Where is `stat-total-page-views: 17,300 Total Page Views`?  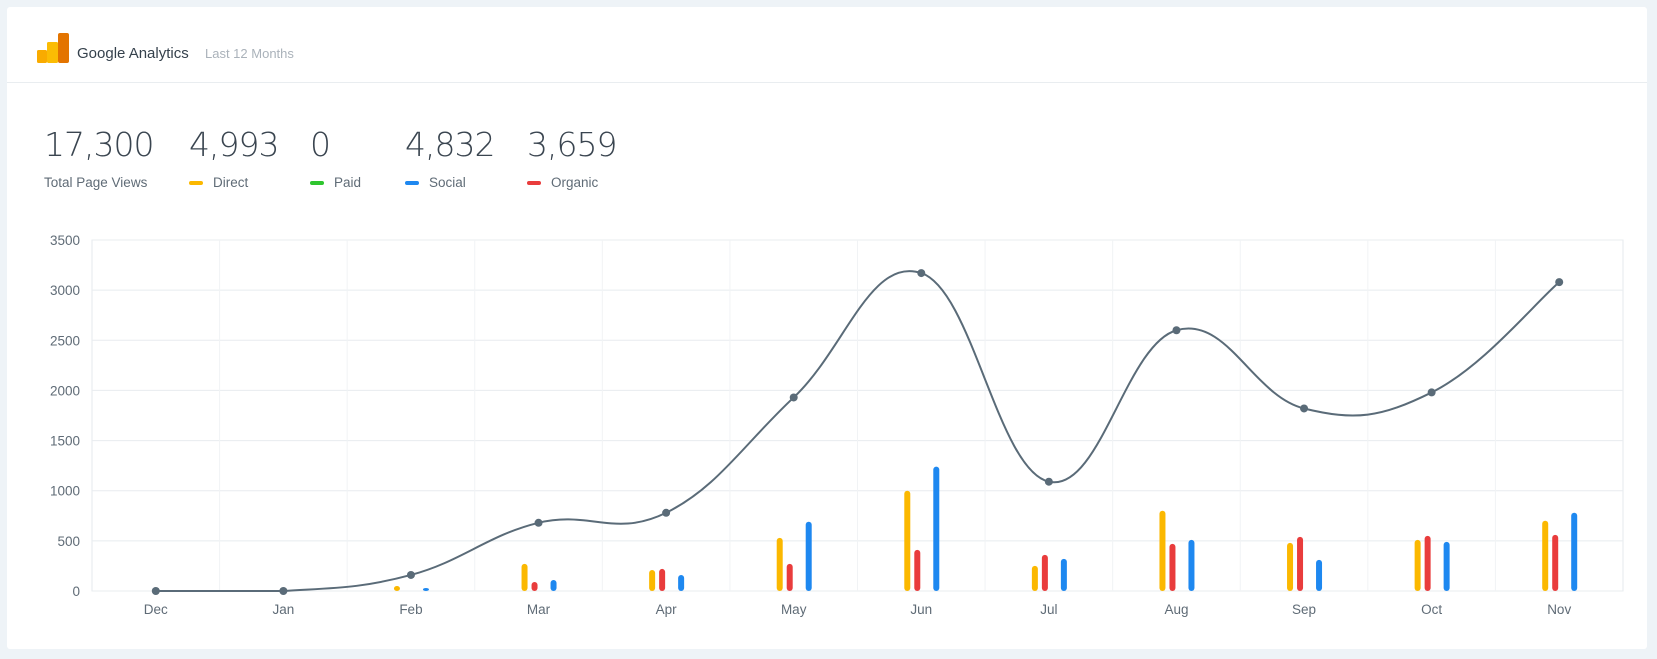 stat-total-page-views: 17,300 Total Page Views is located at coordinates (99, 158).